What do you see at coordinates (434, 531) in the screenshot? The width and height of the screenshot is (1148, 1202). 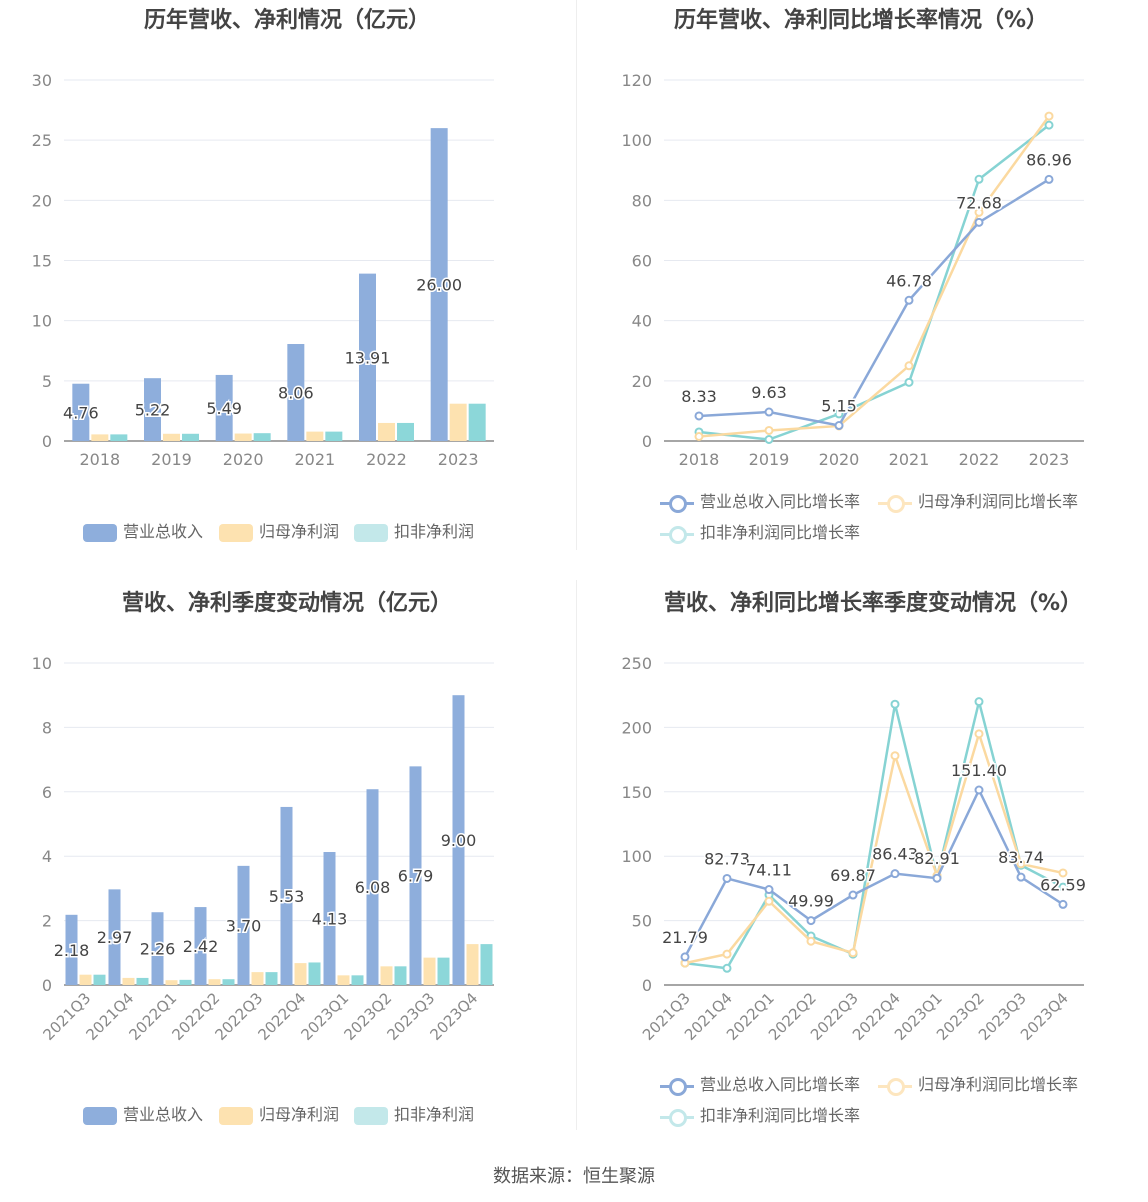 I see `legend-label: 扣非净利润` at bounding box center [434, 531].